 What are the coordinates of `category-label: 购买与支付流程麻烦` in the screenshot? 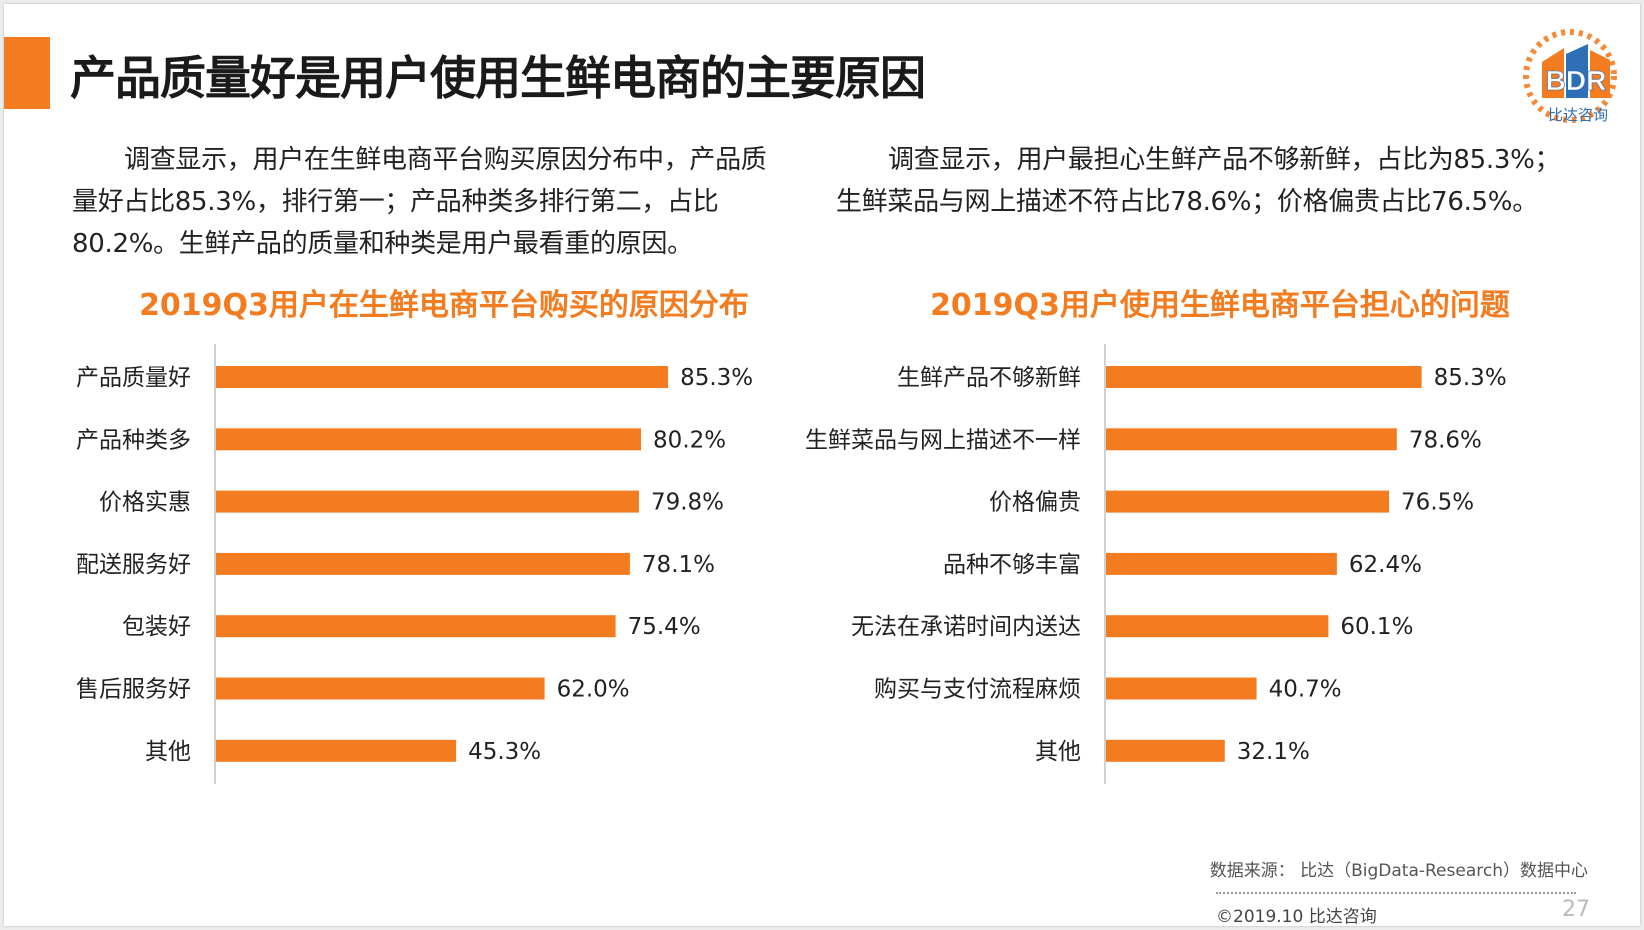 It's located at (977, 690).